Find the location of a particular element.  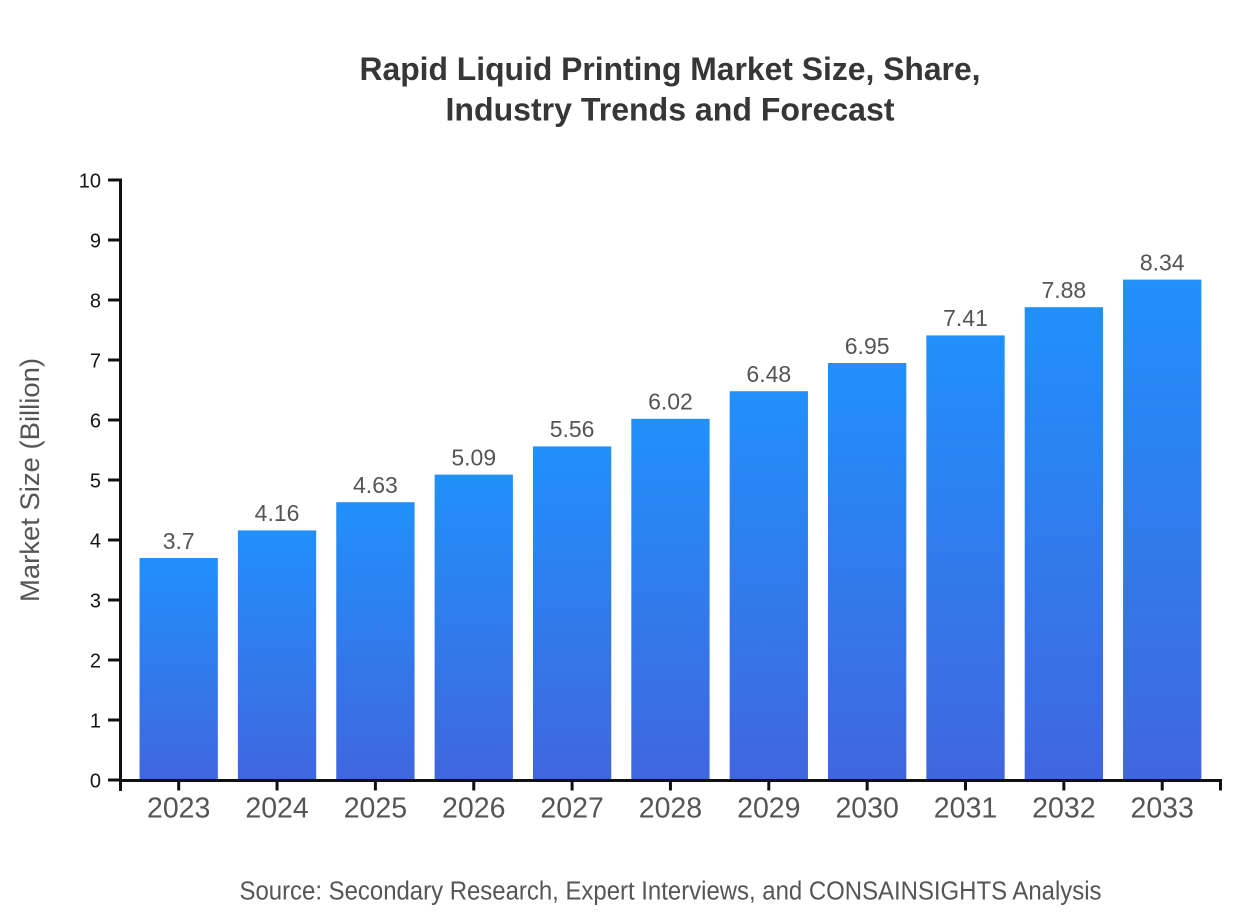

svg-text: 2033 is located at coordinates (1161, 809).